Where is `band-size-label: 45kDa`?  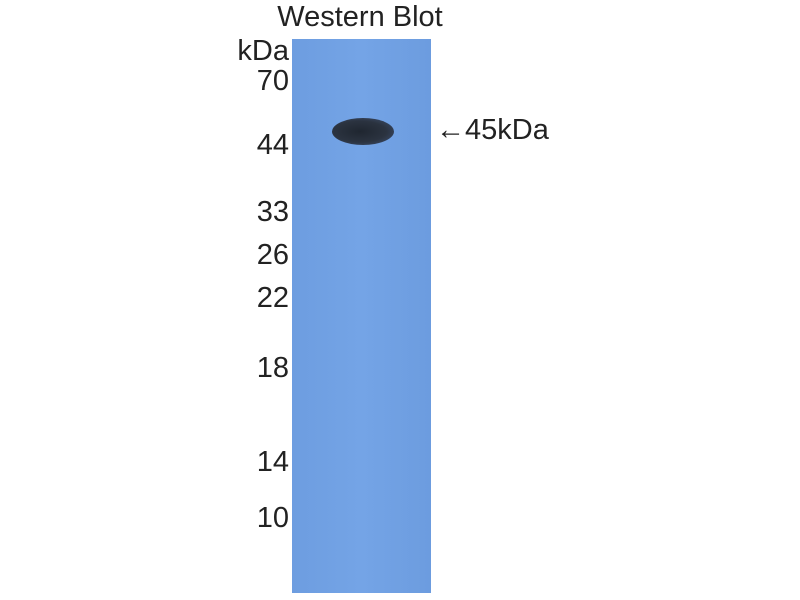 band-size-label: 45kDa is located at coordinates (507, 130).